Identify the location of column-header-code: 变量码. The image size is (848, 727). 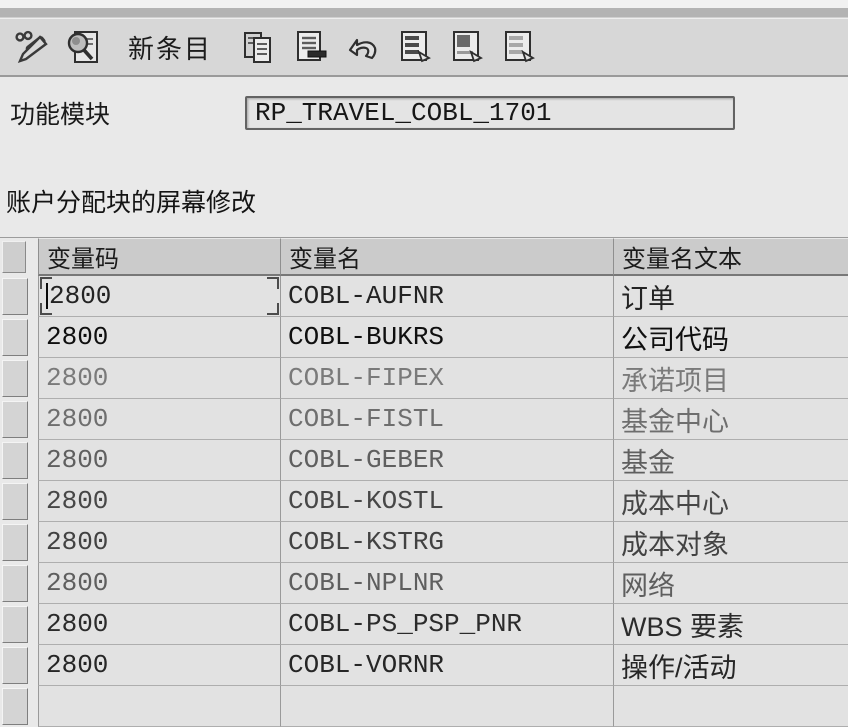
(159, 257).